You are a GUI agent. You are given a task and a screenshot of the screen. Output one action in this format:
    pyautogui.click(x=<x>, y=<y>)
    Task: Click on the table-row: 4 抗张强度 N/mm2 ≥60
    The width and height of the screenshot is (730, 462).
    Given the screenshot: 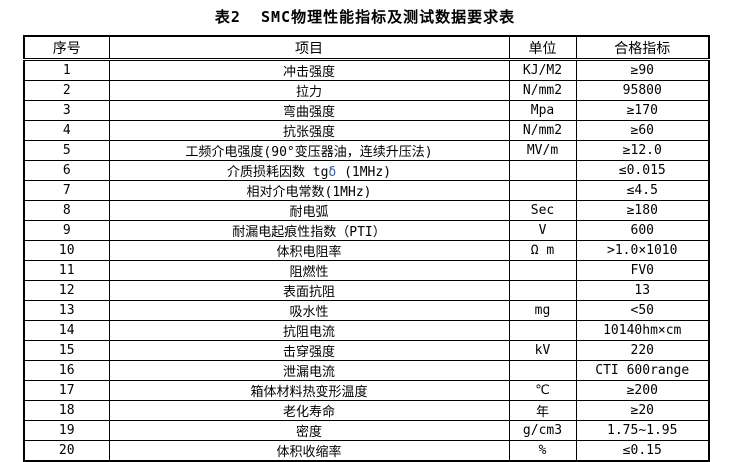 What is the action you would take?
    pyautogui.click(x=366, y=130)
    